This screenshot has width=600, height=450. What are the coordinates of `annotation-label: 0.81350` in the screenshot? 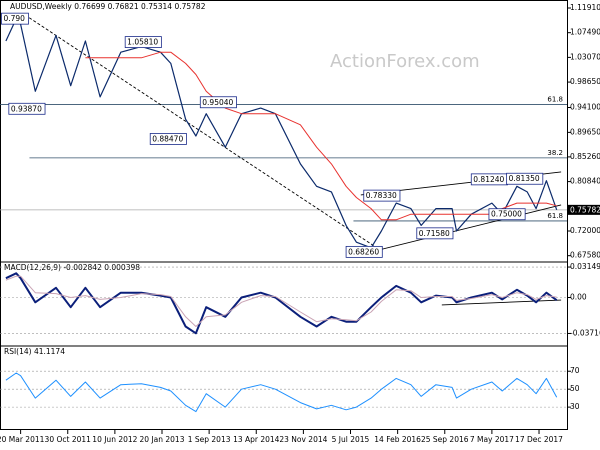 It's located at (524, 178).